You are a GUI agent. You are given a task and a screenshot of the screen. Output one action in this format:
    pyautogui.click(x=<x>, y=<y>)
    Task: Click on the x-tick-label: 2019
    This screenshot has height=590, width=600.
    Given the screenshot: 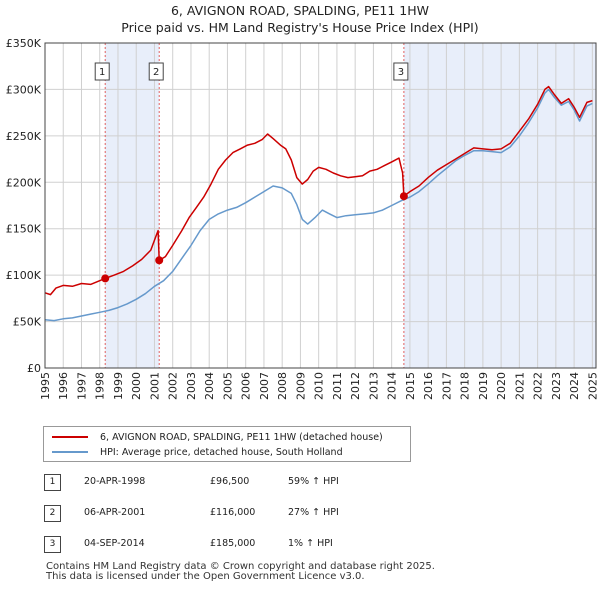 What is the action you would take?
    pyautogui.click(x=483, y=386)
    